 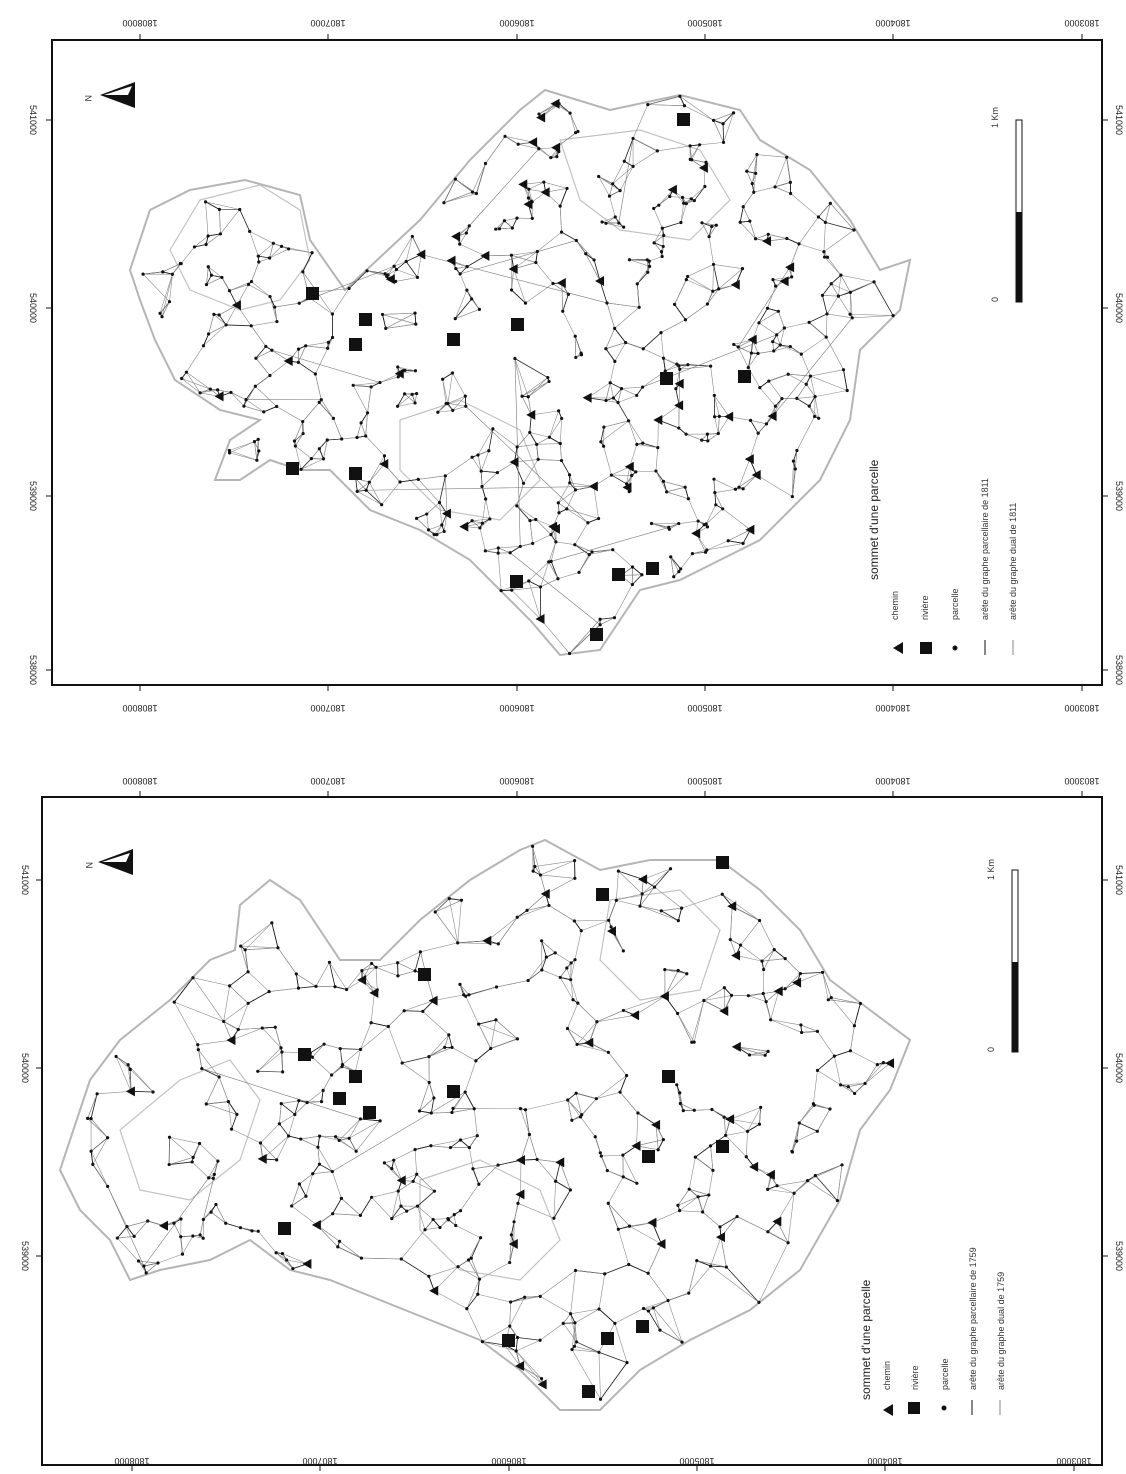 I want to click on legend-title: sommet d'une parcelle, so click(x=874, y=519).